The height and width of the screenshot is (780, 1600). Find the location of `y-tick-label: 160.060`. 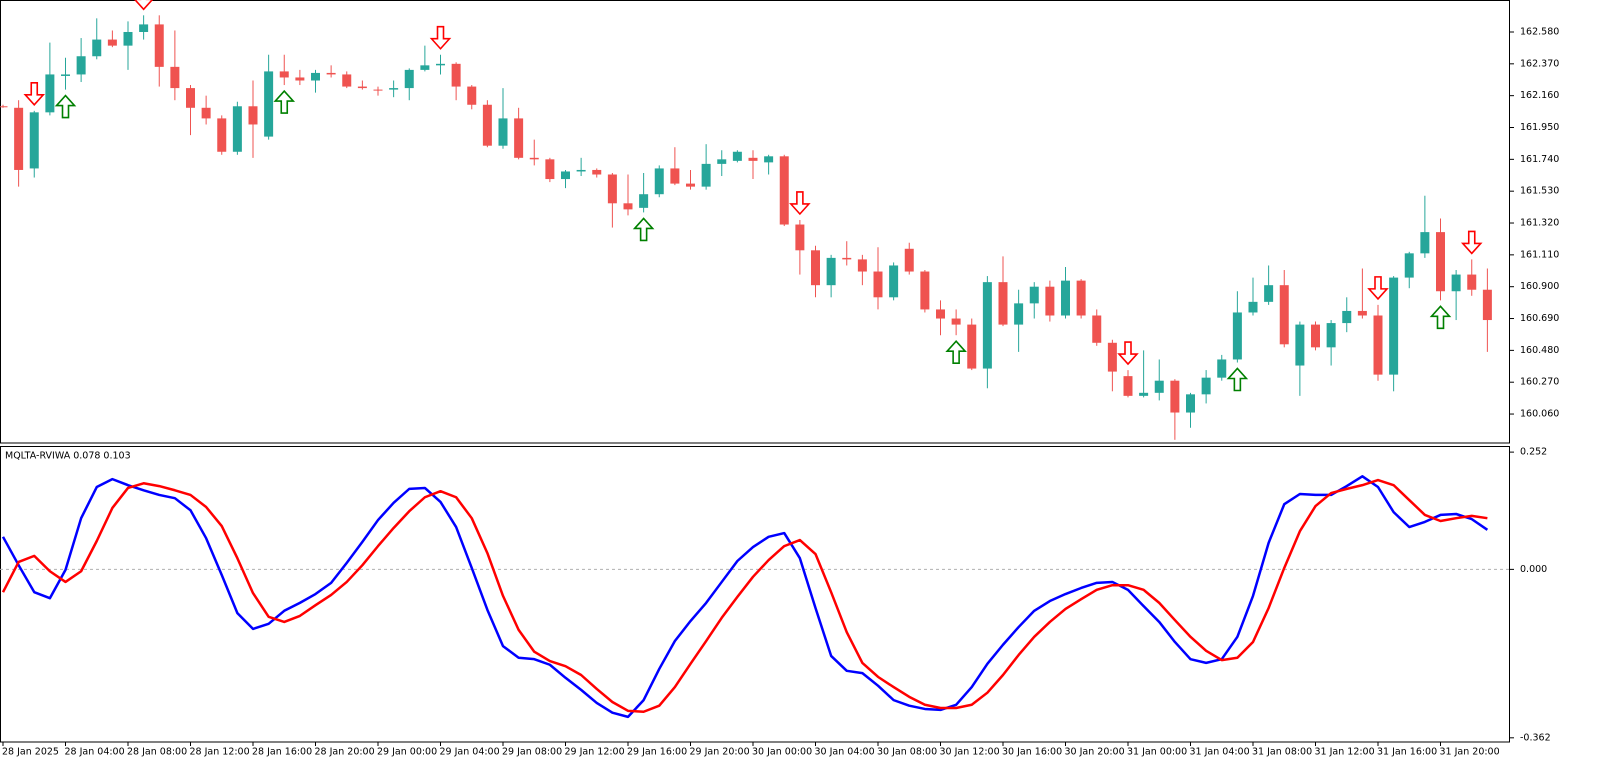

y-tick-label: 160.060 is located at coordinates (1539, 414).